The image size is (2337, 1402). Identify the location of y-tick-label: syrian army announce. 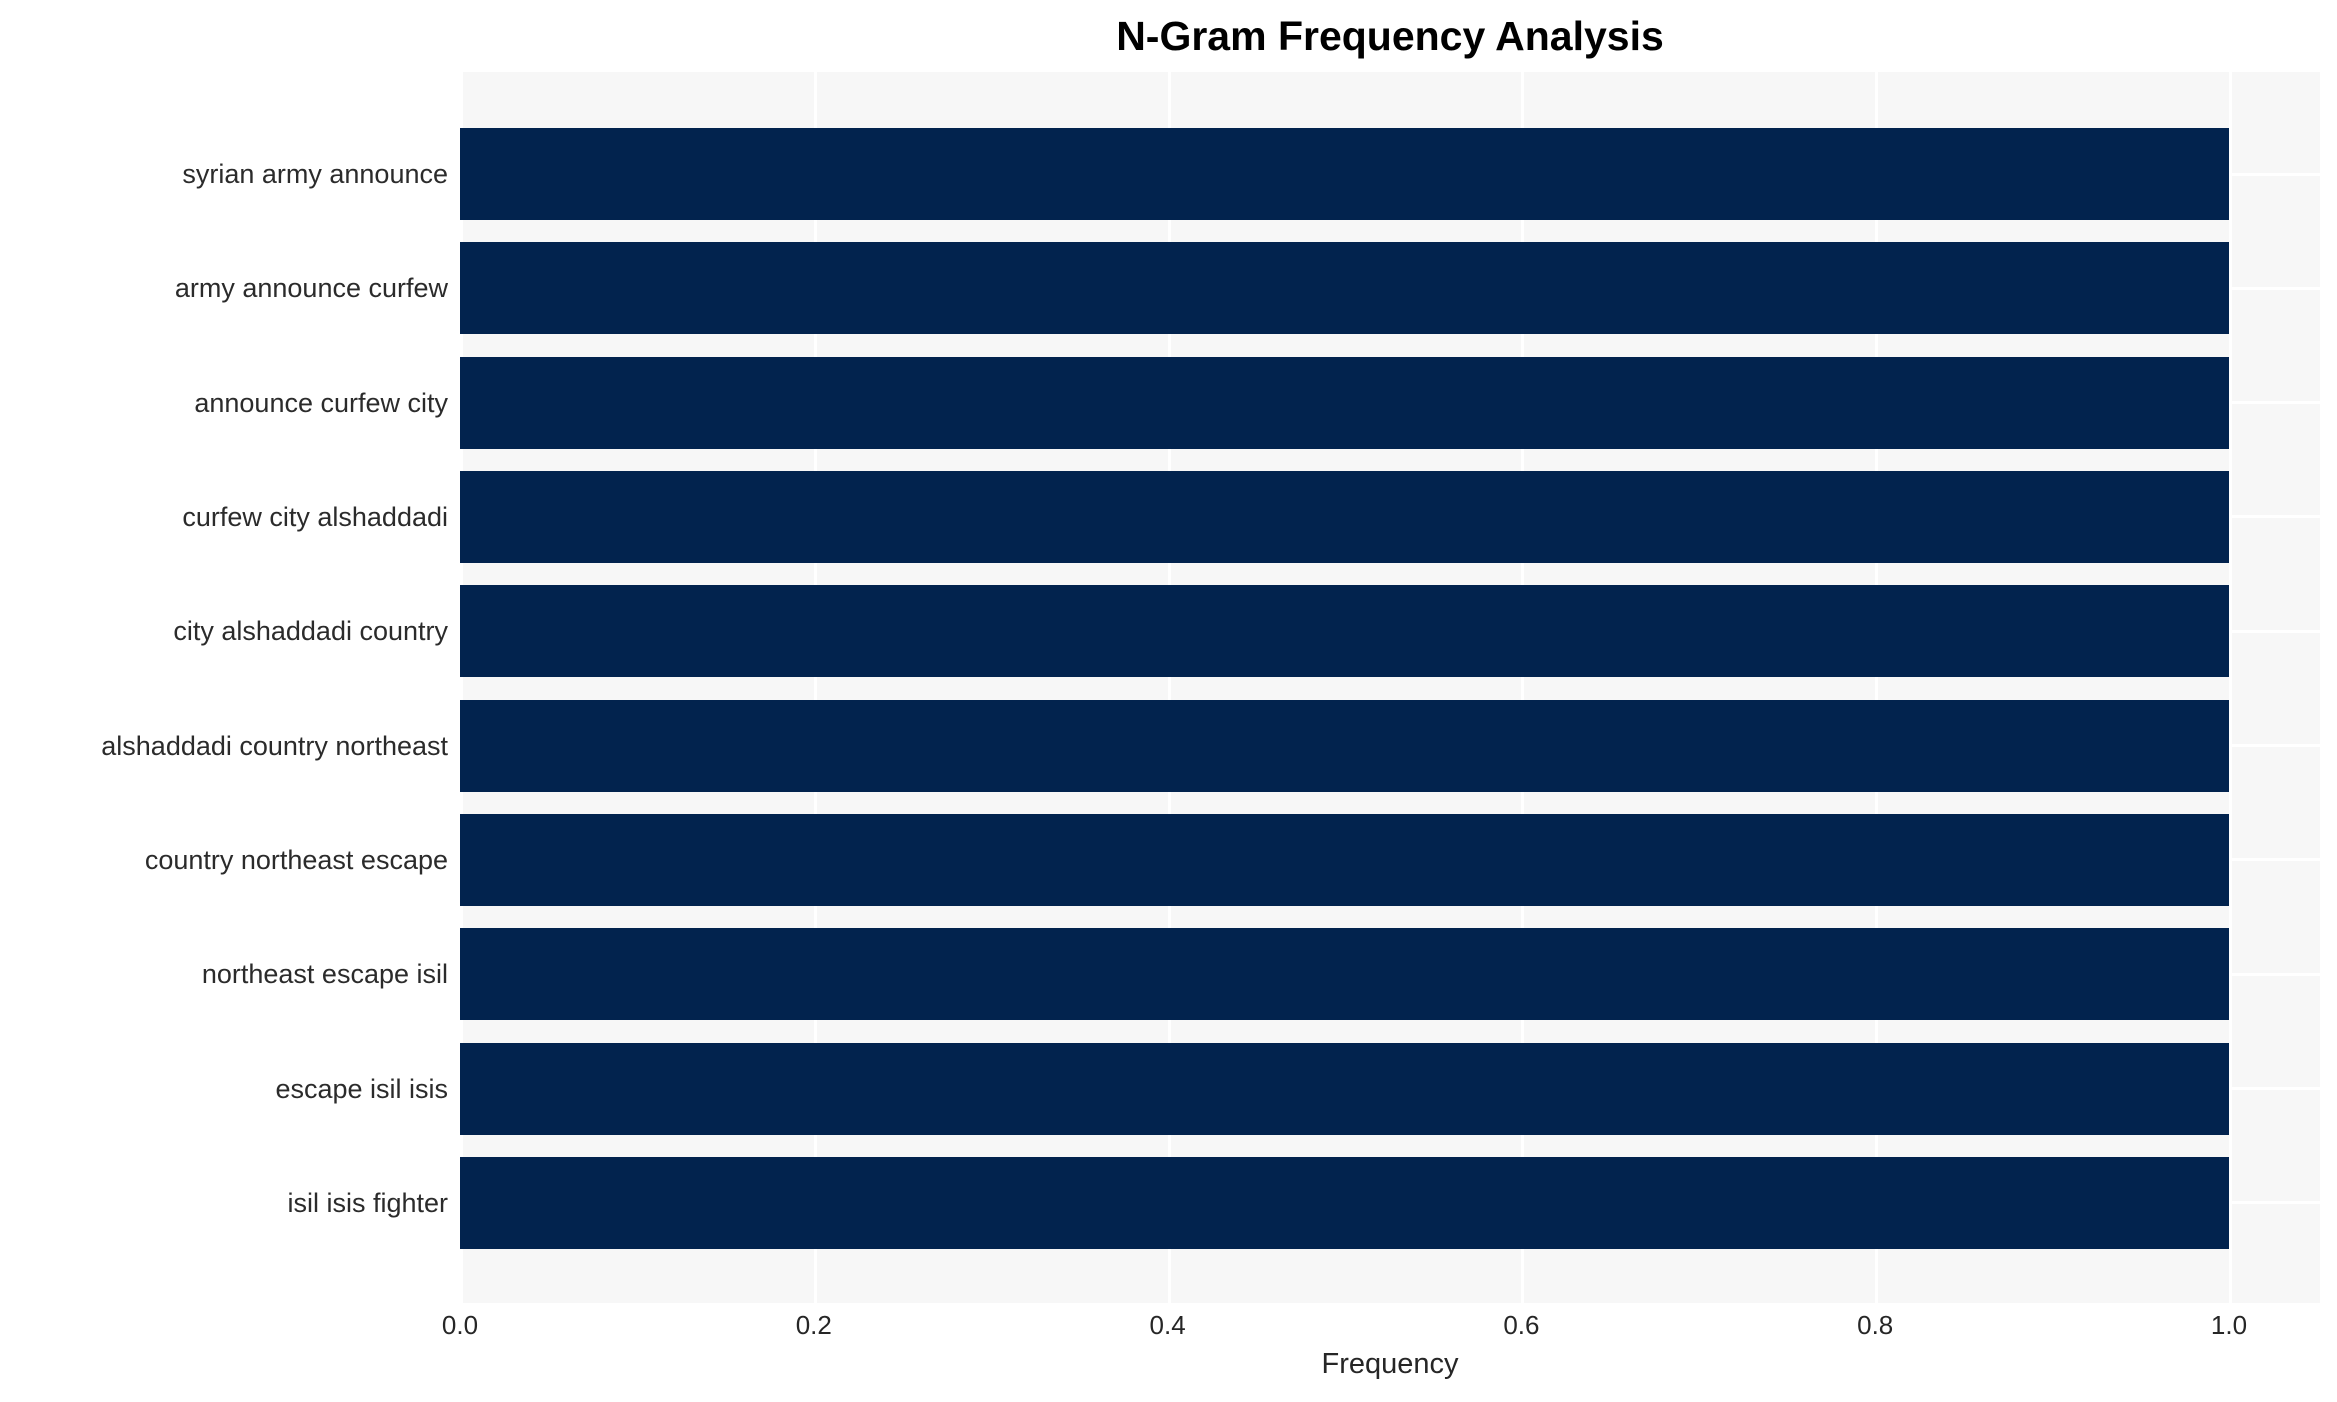
(315, 174).